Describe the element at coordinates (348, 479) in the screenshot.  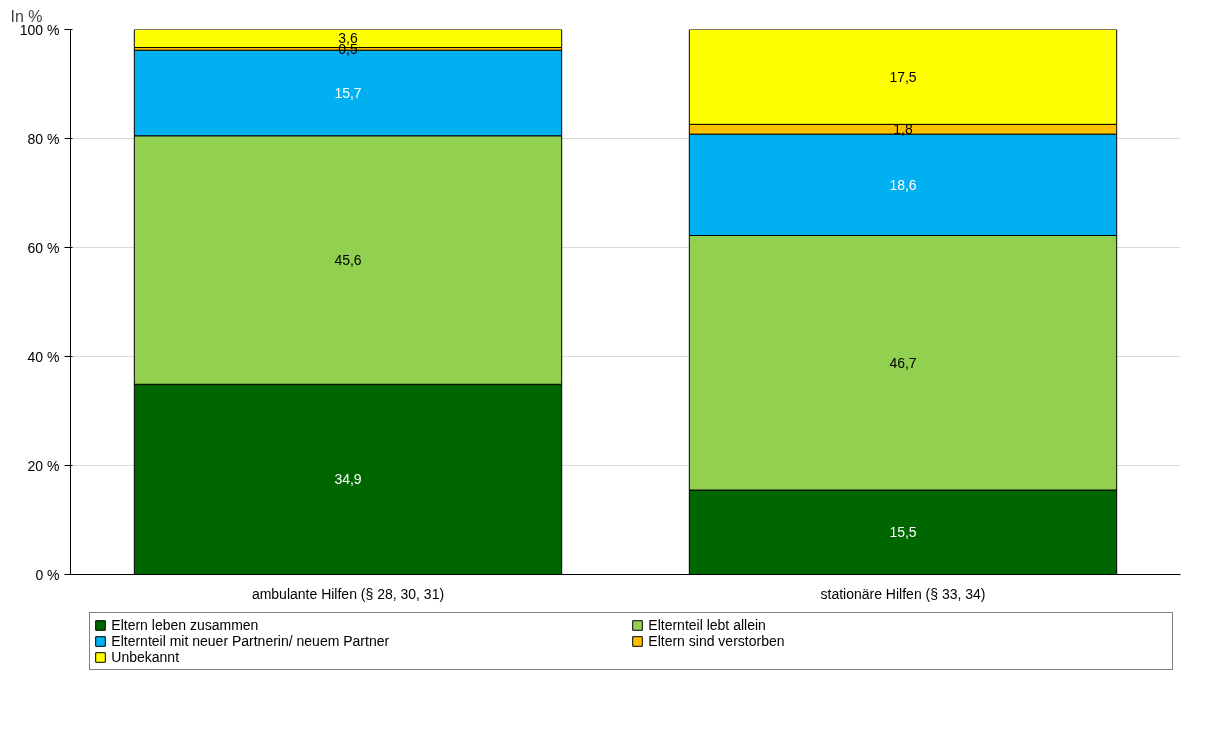
I see `data-label: 34,9` at that location.